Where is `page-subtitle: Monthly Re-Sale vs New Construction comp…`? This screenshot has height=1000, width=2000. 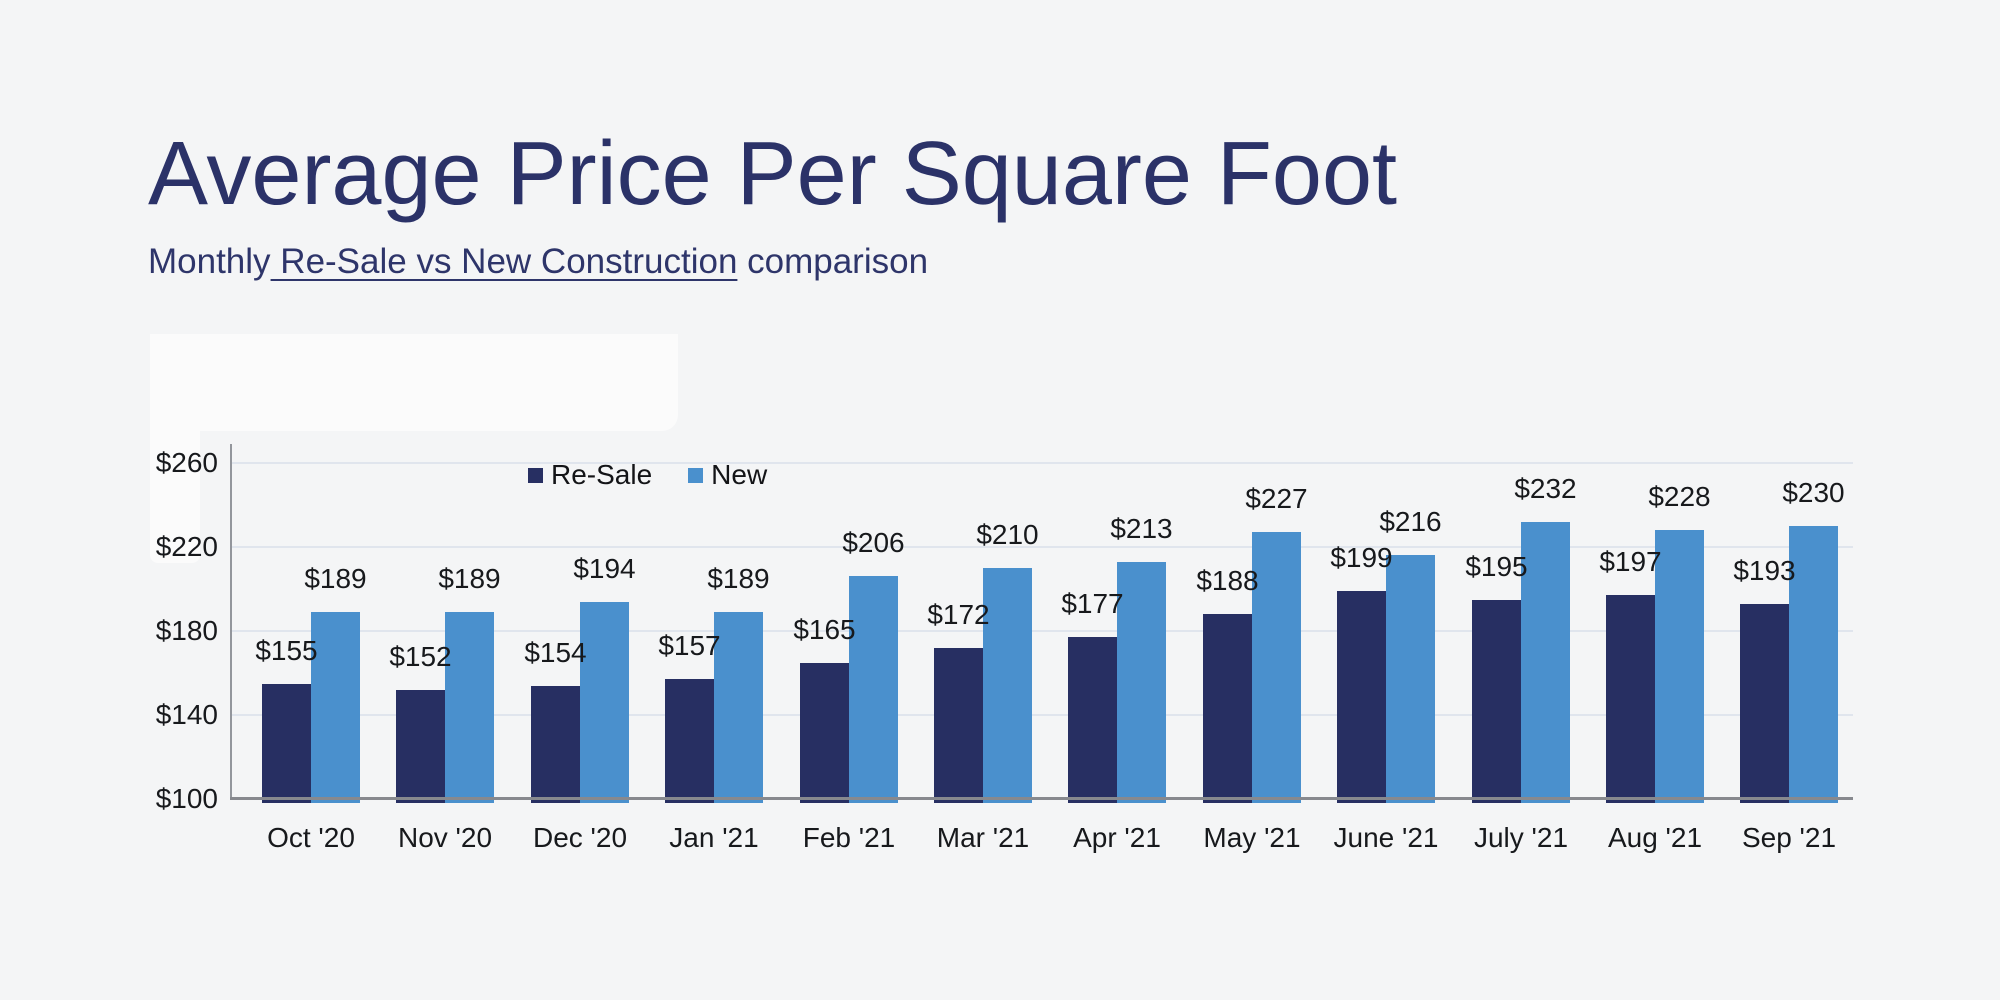
page-subtitle: Monthly Re-Sale vs New Construction comp… is located at coordinates (538, 262).